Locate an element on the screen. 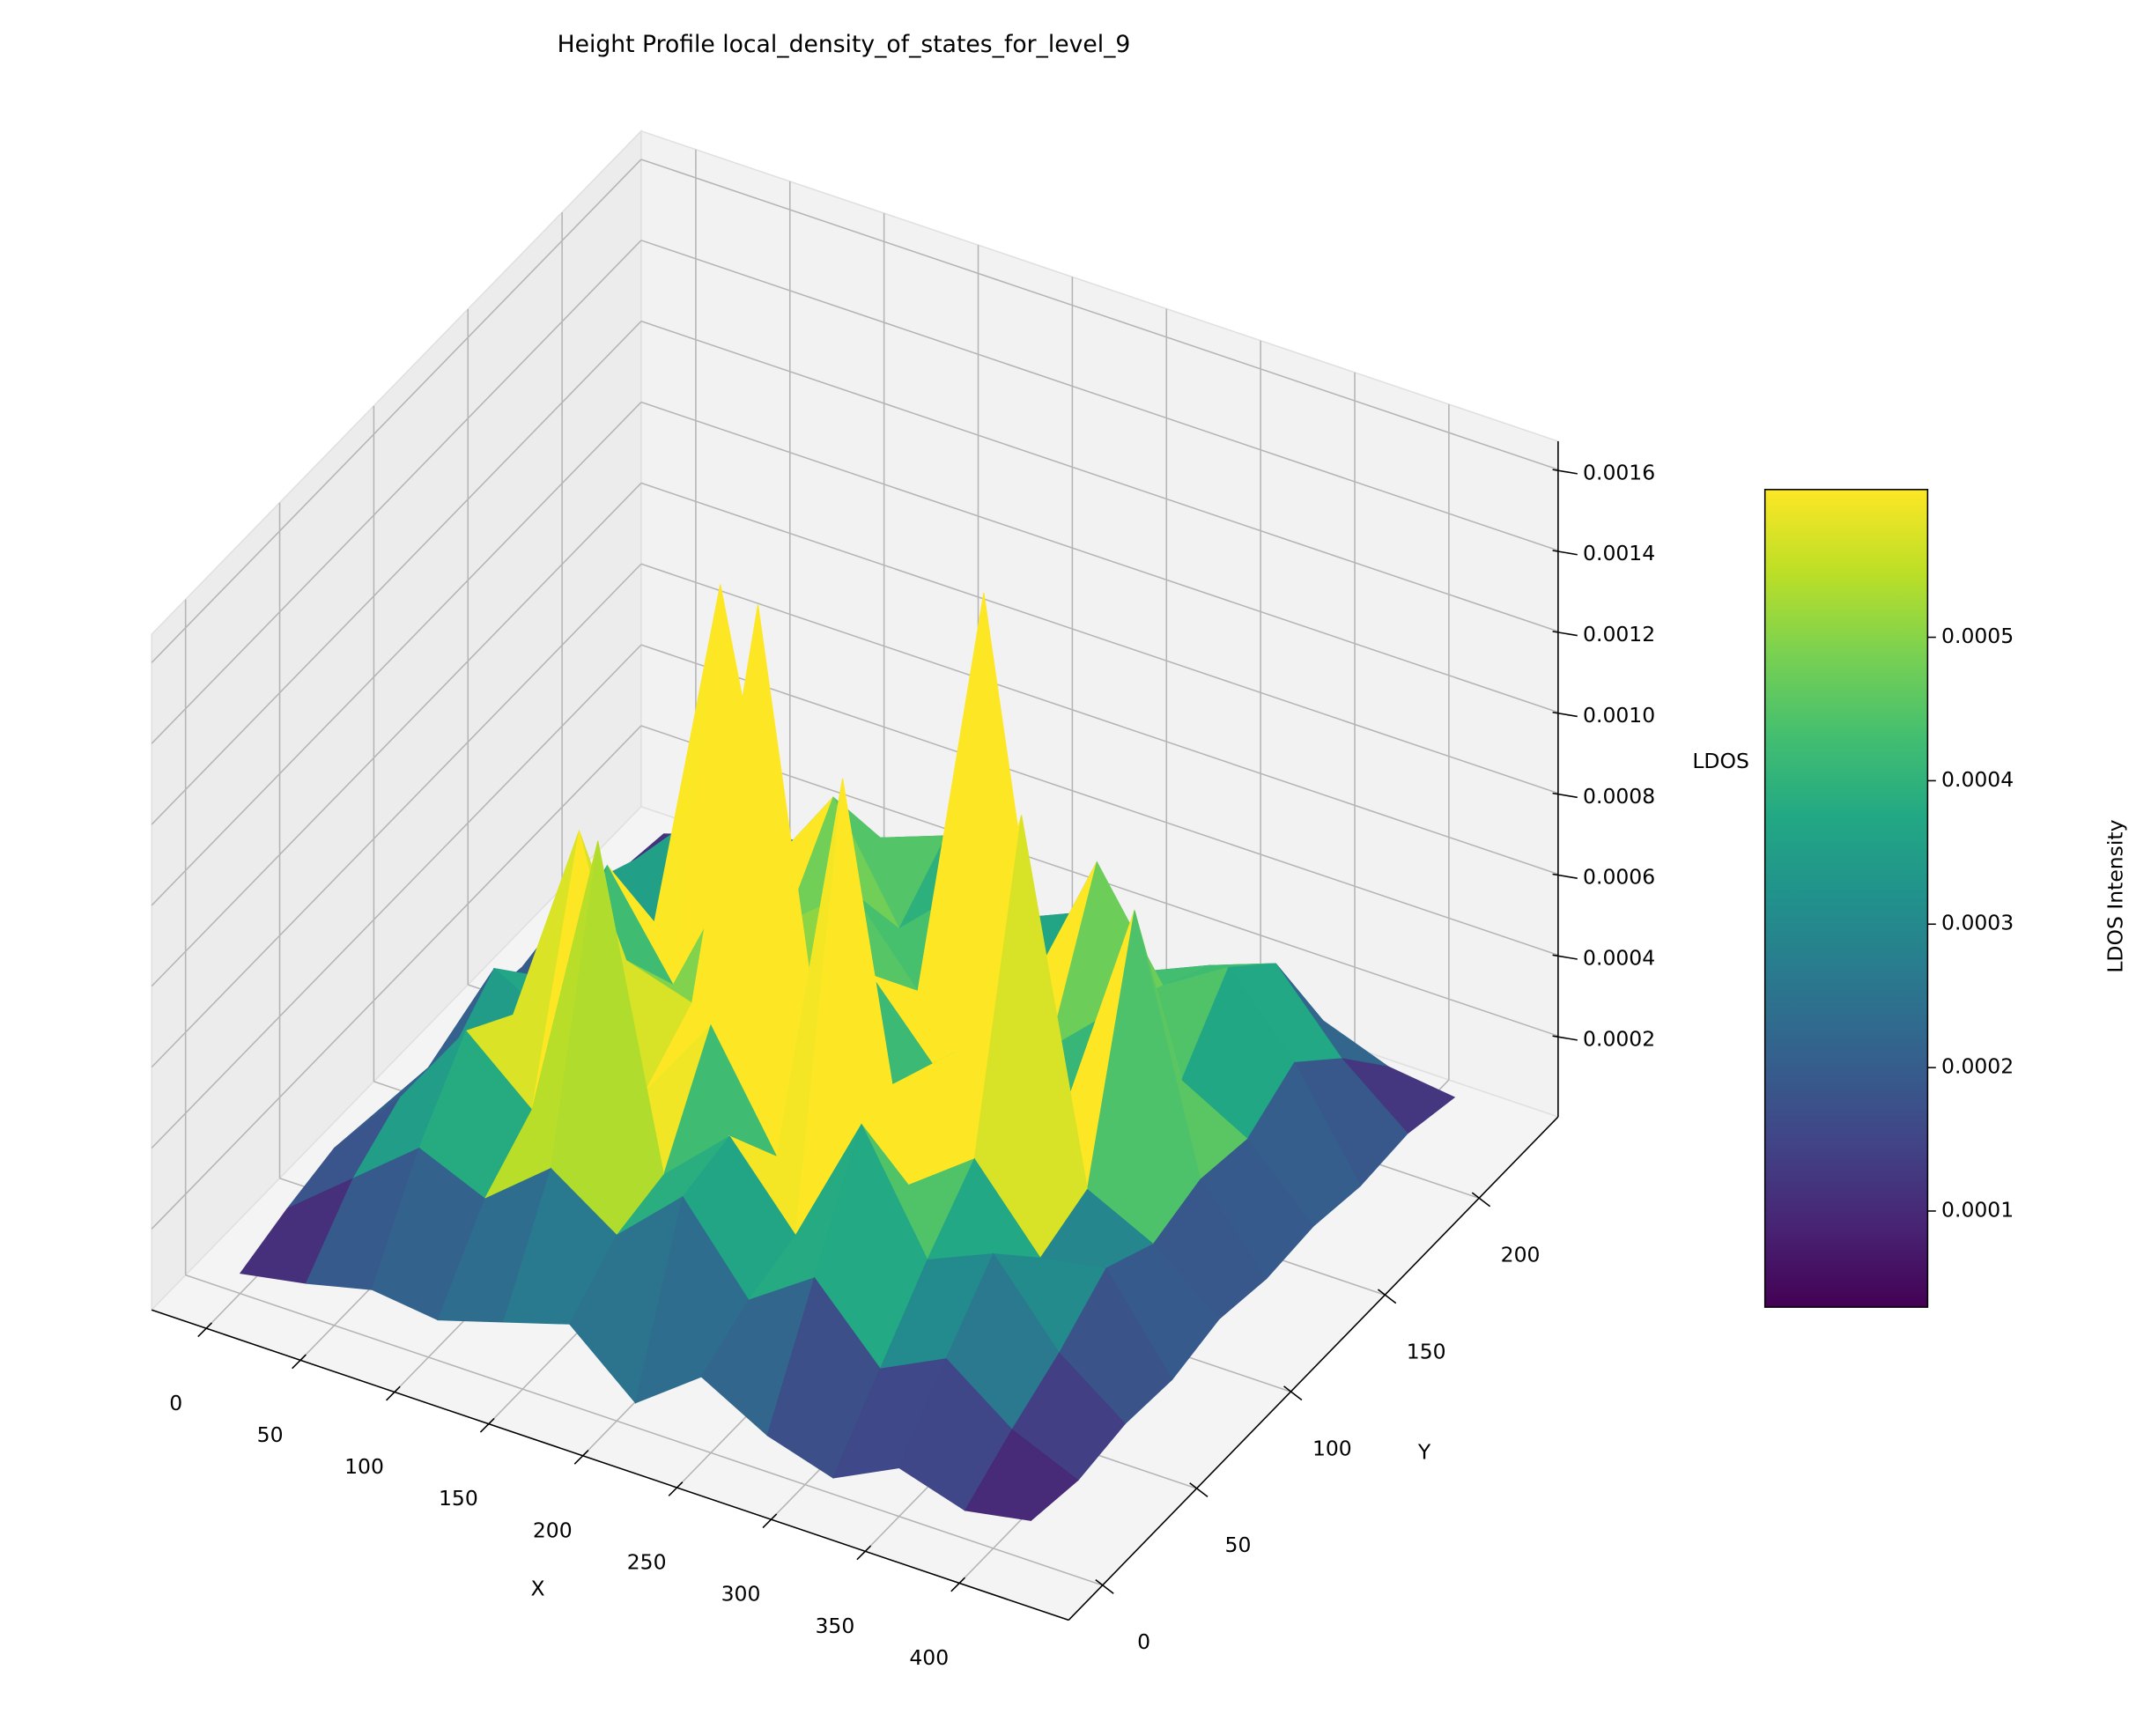  y-tick-label: 100 is located at coordinates (1332, 1448).